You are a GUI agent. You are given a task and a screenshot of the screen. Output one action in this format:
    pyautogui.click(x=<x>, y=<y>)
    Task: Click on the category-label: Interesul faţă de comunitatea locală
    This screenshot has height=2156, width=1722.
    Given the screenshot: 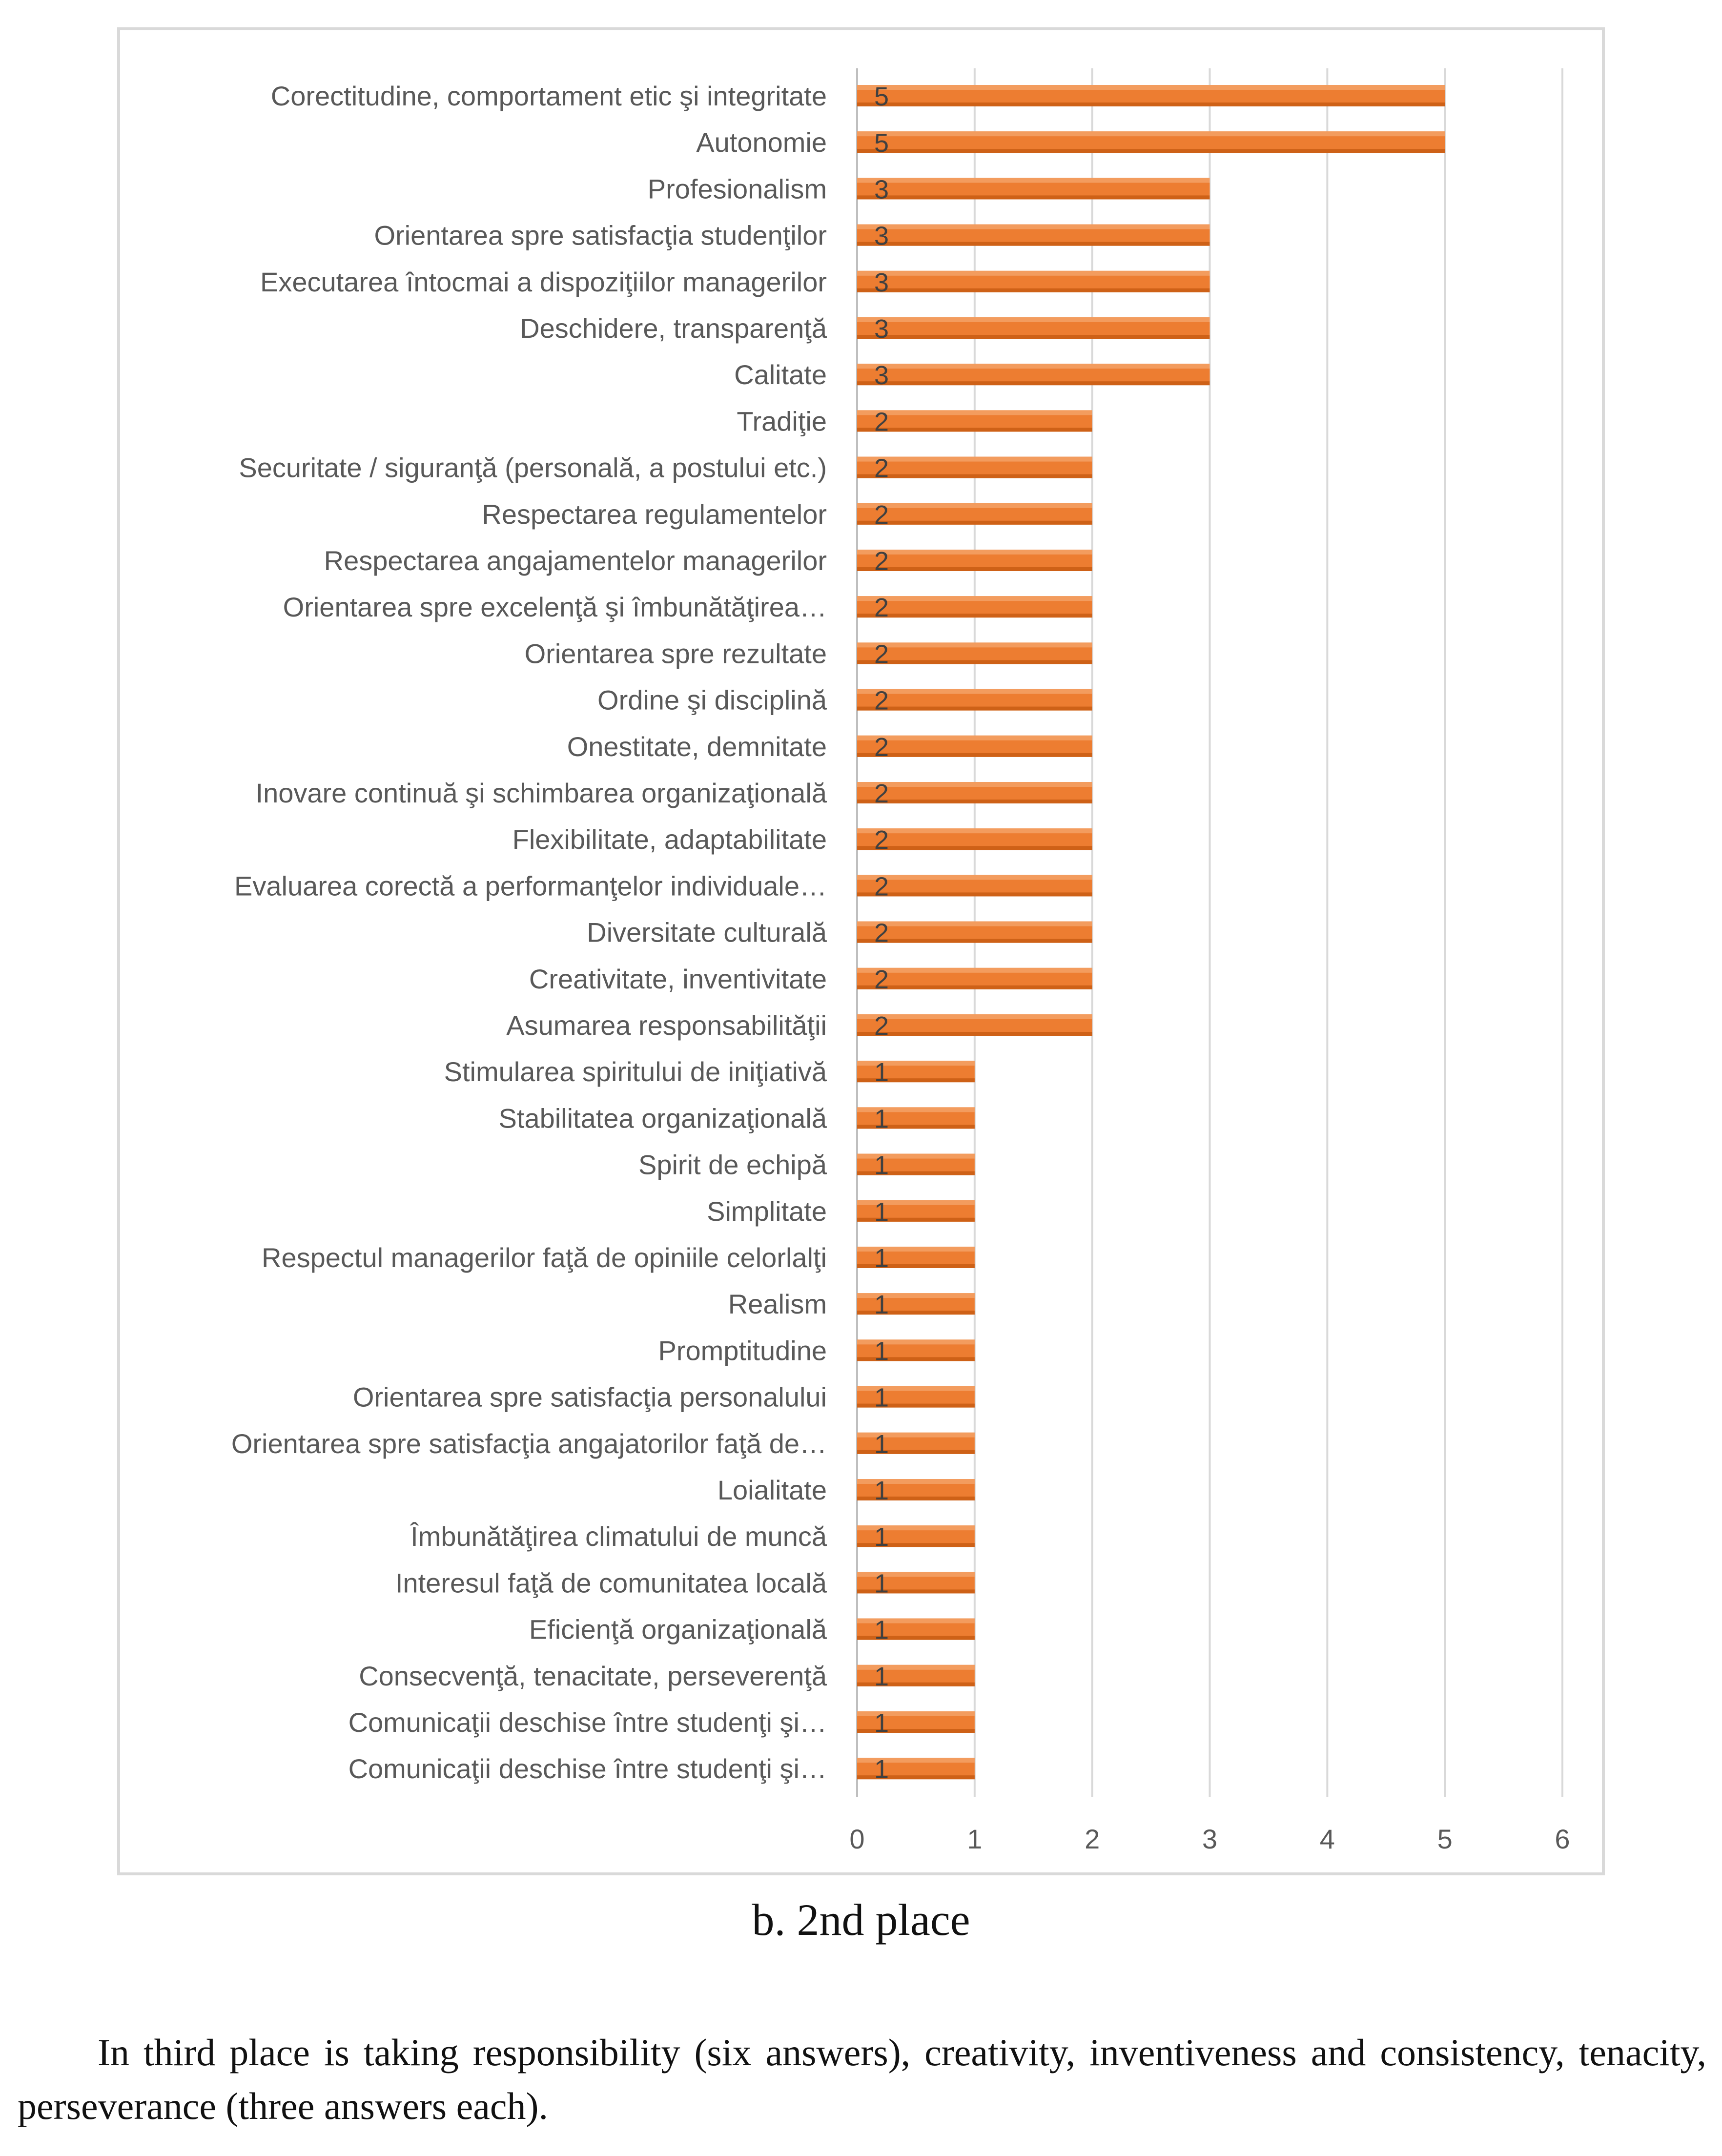 What is the action you would take?
    pyautogui.click(x=611, y=1582)
    